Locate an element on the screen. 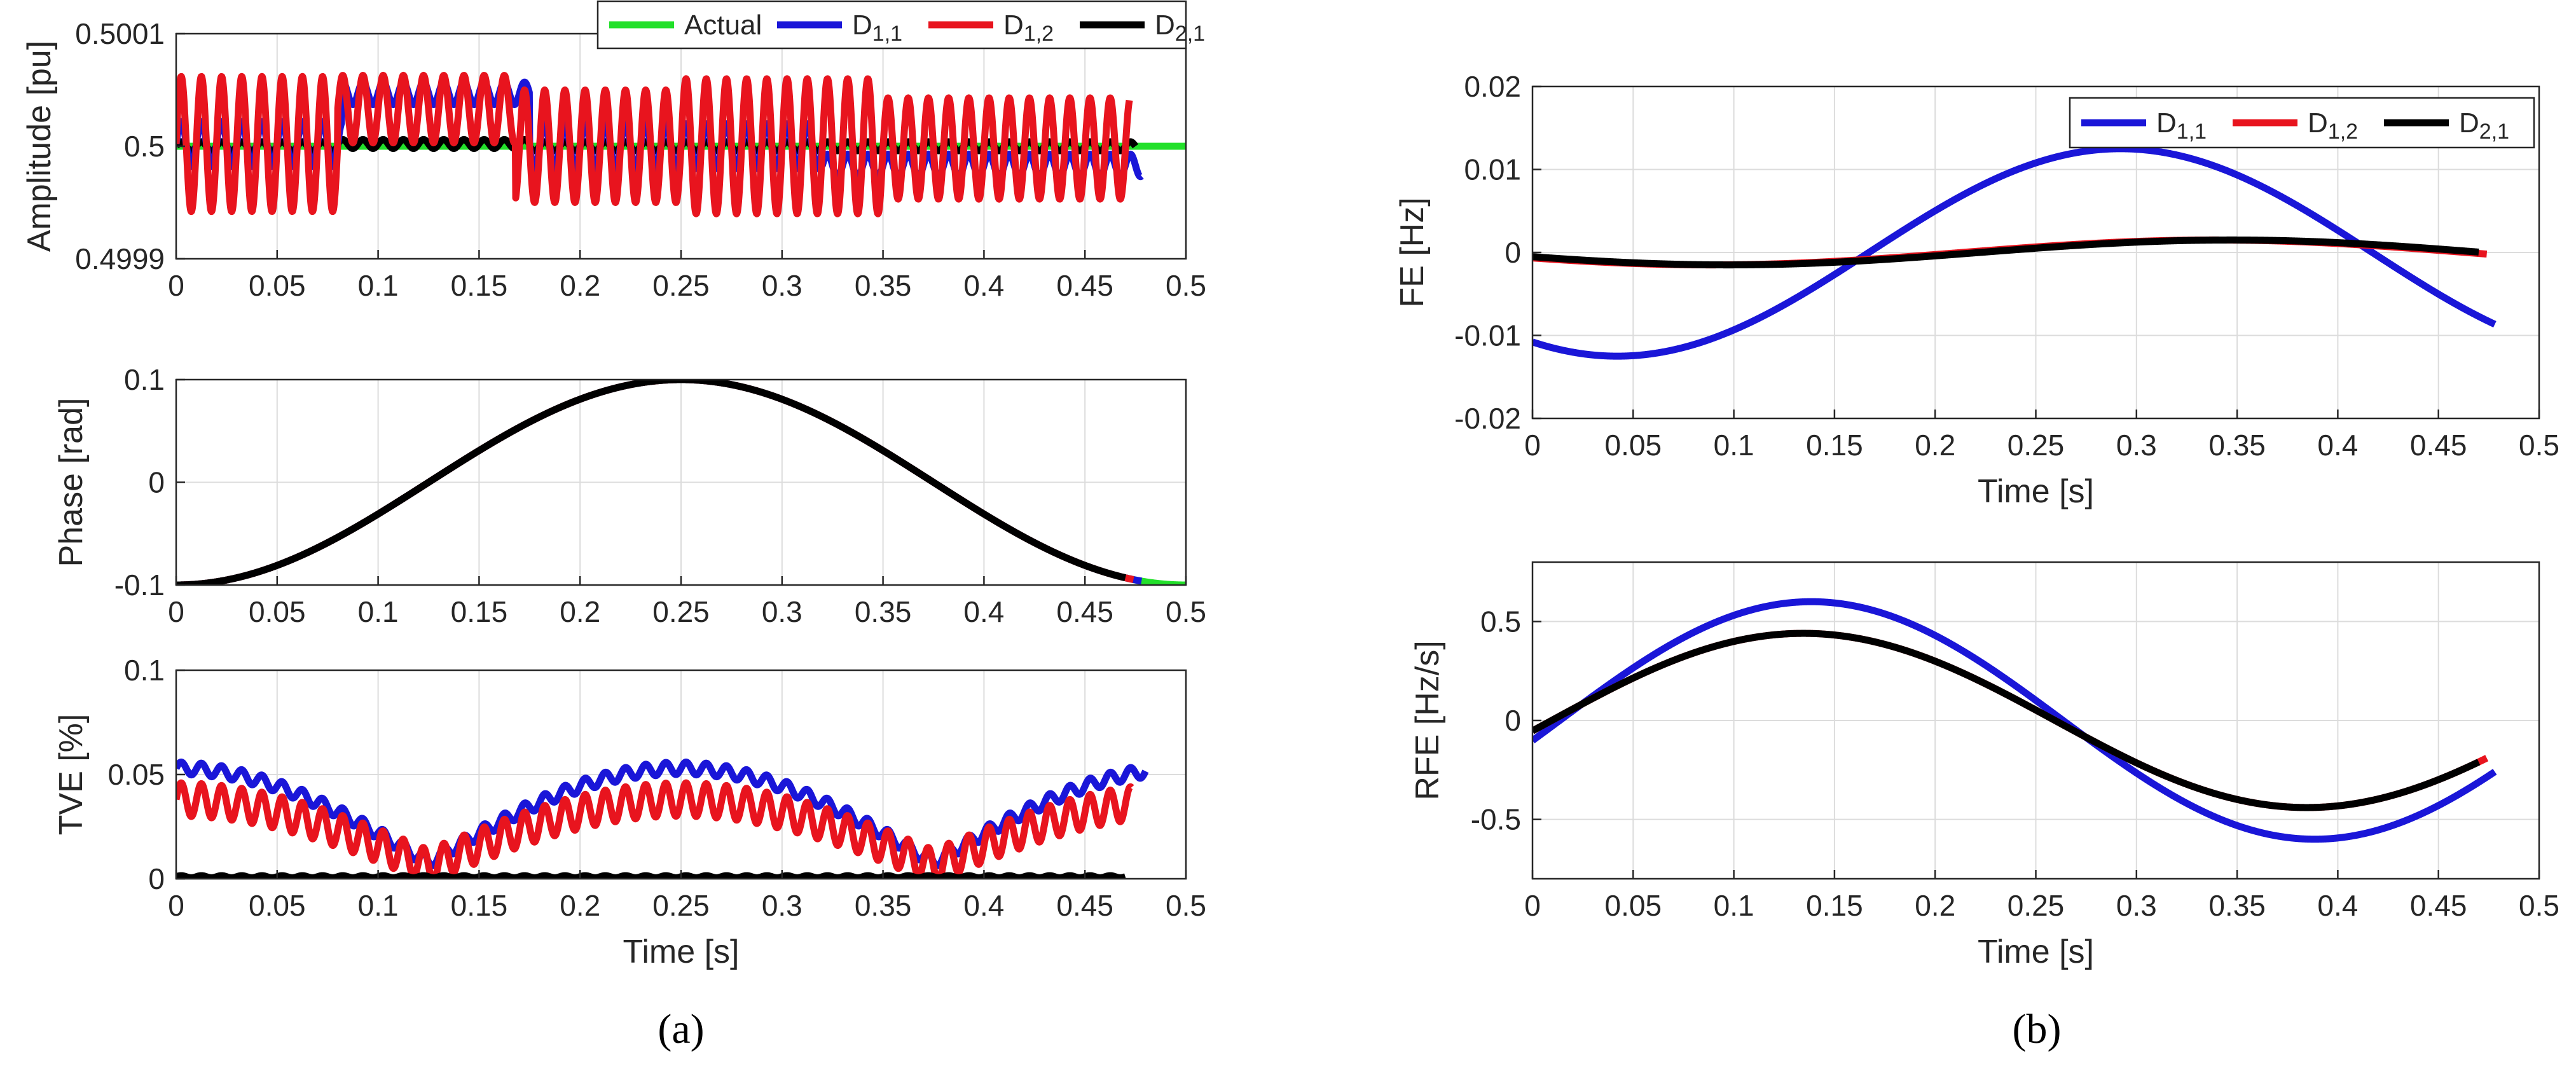  fe-series is located at coordinates (2015, 252).